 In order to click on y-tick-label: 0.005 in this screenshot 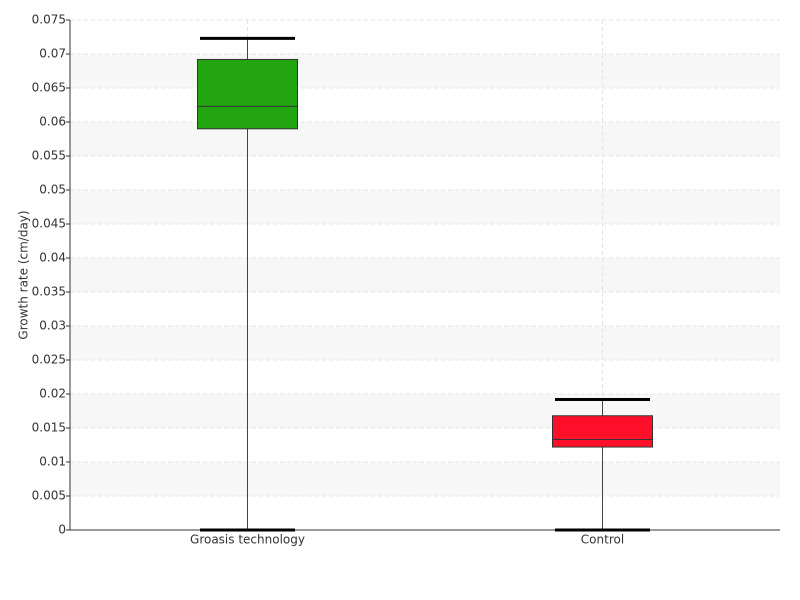, I will do `click(49, 496)`.